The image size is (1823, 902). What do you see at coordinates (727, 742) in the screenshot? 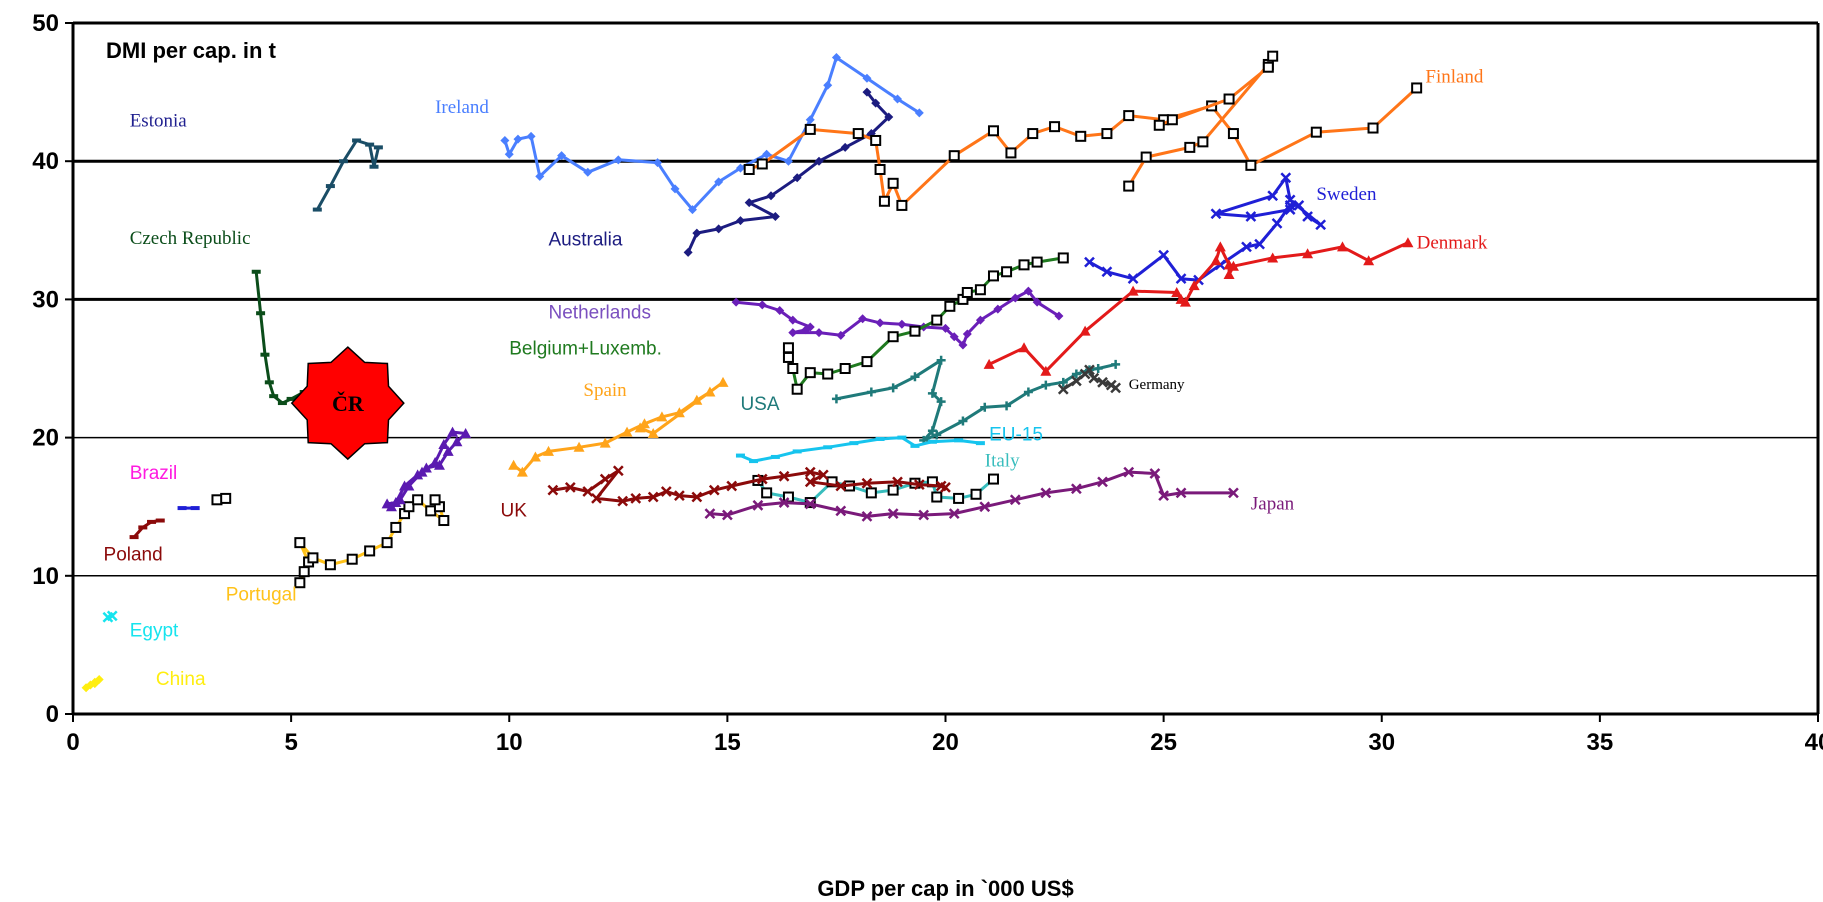
I see `x-tick-label: 15` at bounding box center [727, 742].